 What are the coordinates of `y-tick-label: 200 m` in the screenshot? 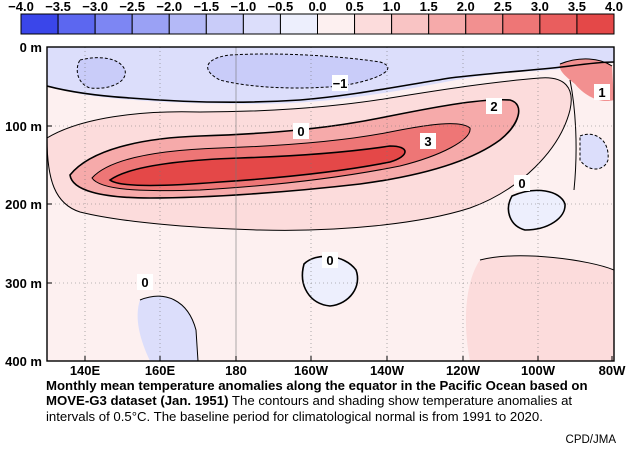 It's located at (23, 204).